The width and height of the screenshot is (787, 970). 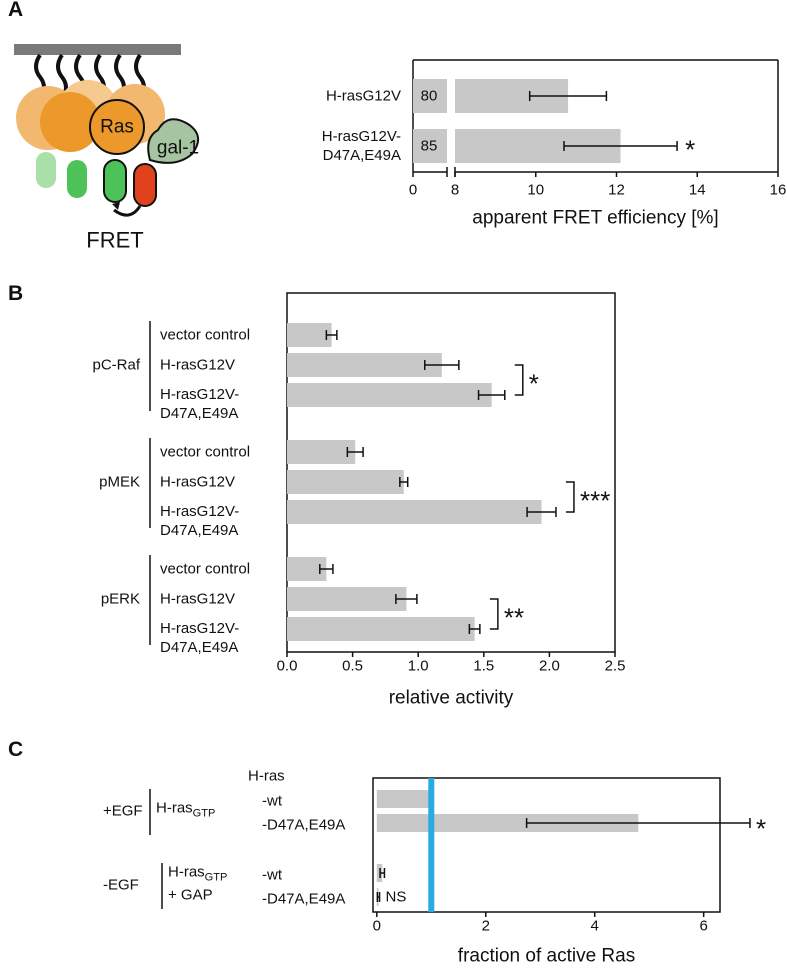 What do you see at coordinates (396, 897) in the screenshot?
I see `significance: NS` at bounding box center [396, 897].